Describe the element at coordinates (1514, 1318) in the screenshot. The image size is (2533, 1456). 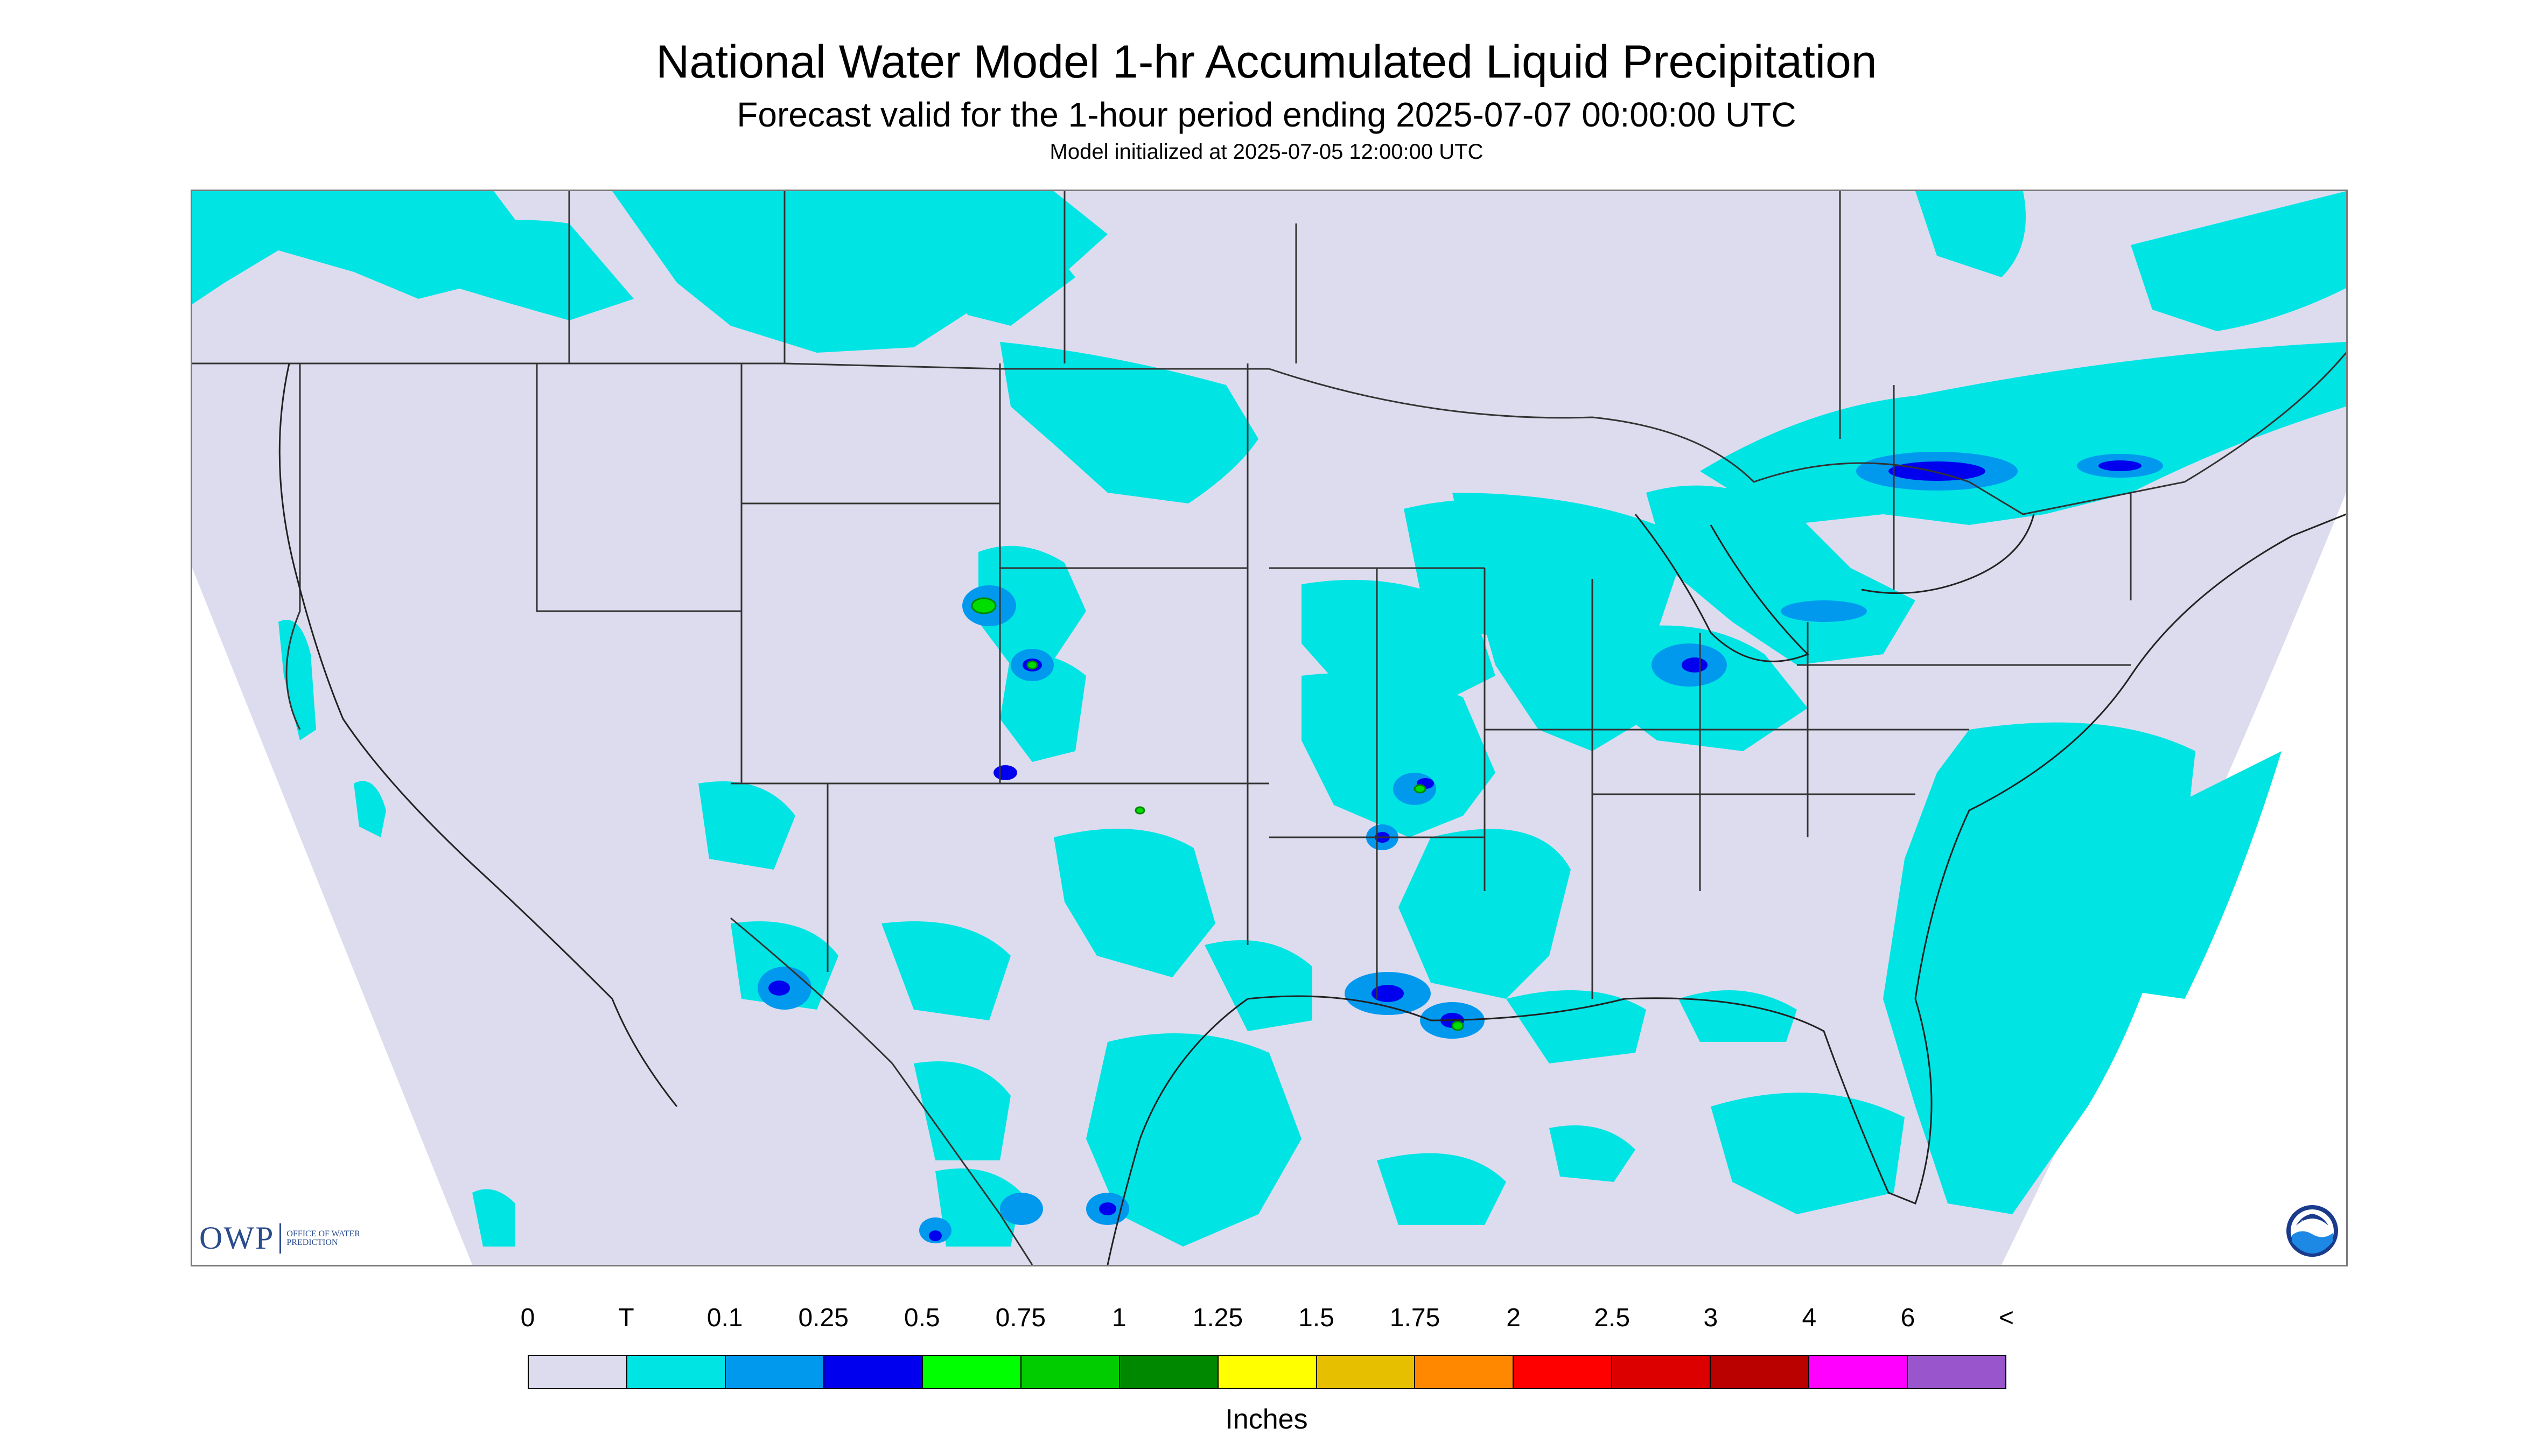
I see `legend-label: 2` at that location.